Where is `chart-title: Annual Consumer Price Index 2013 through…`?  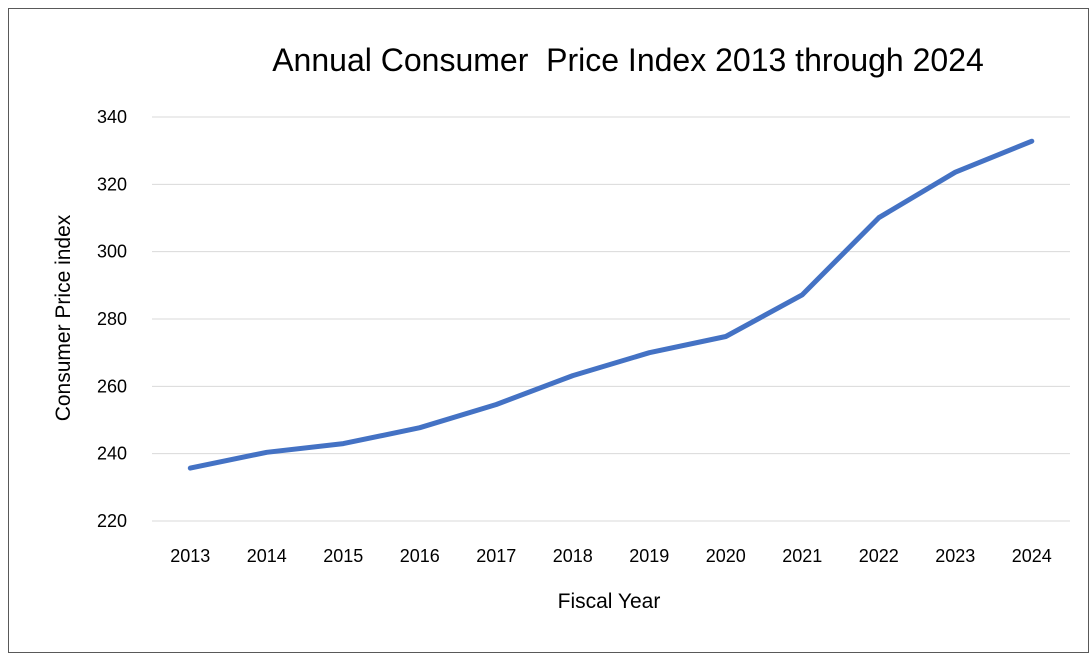
chart-title: Annual Consumer Price Index 2013 through… is located at coordinates (628, 60).